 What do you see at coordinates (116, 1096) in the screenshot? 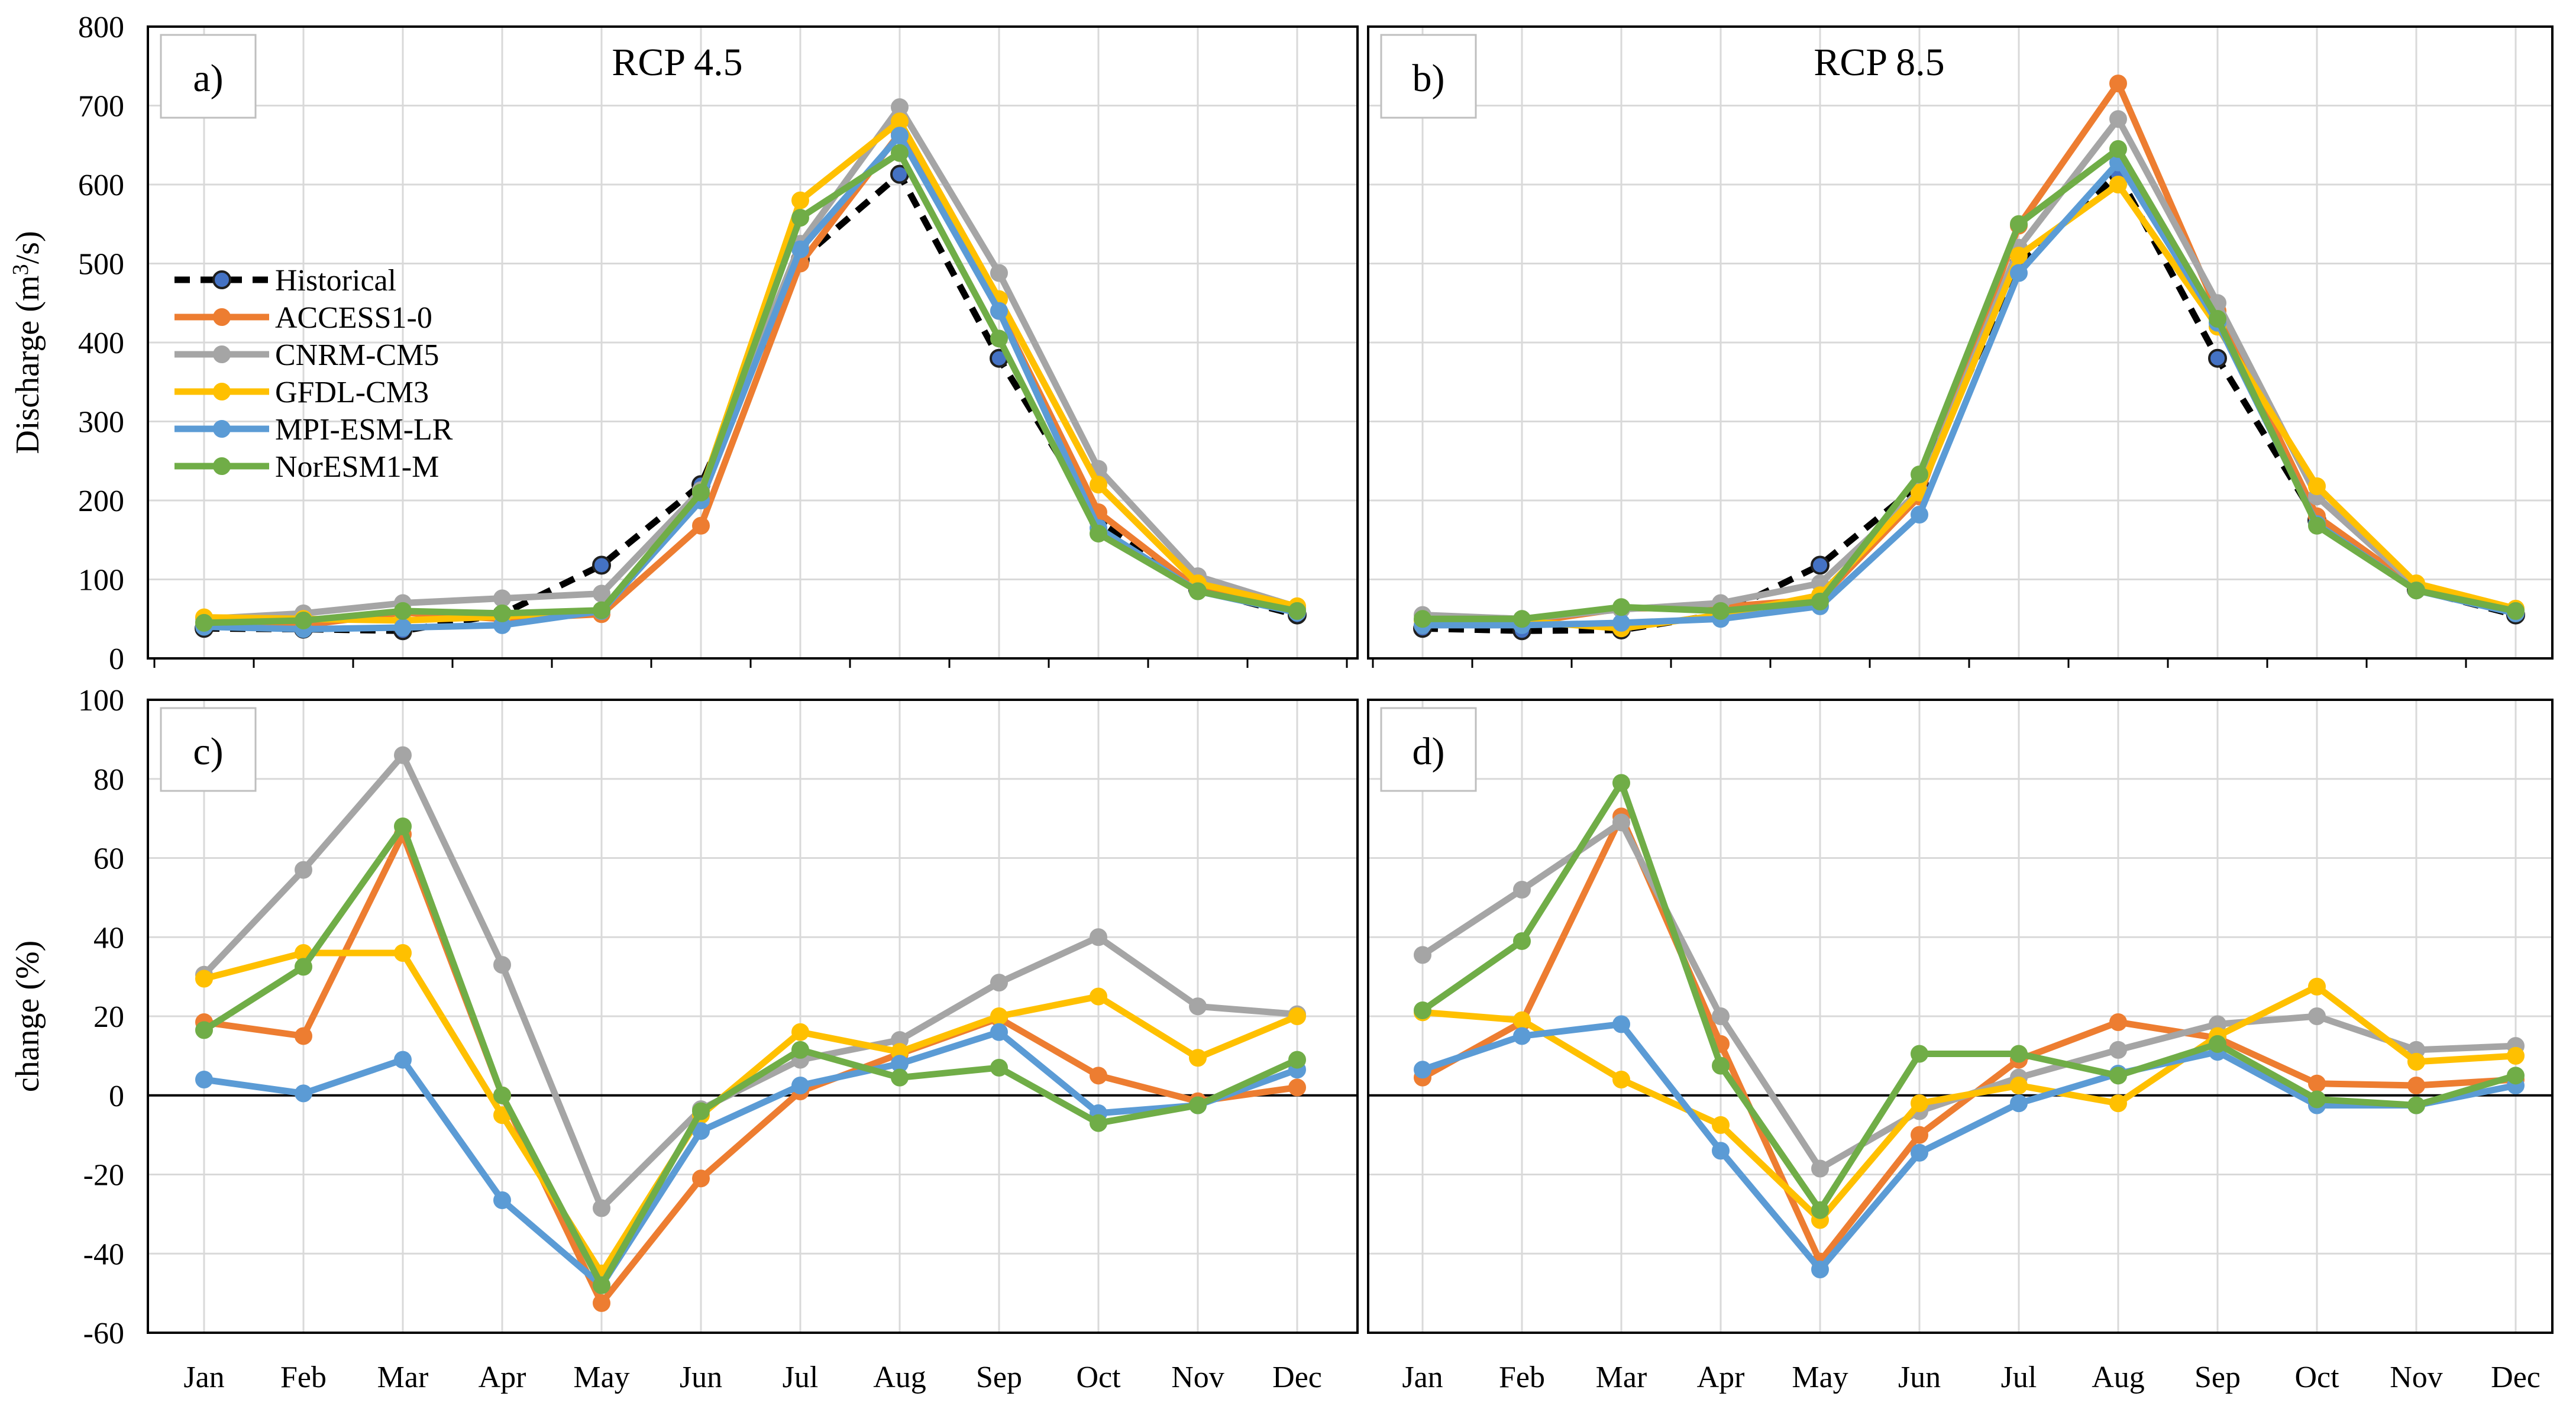
I see `y-tick-label: 0` at bounding box center [116, 1096].